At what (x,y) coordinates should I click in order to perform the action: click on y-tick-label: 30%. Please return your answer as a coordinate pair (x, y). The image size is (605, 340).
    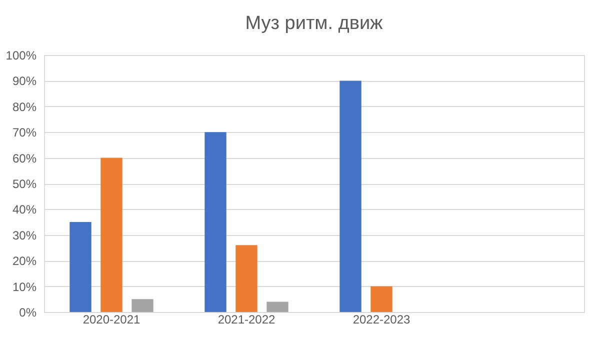
    Looking at the image, I should click on (24, 235).